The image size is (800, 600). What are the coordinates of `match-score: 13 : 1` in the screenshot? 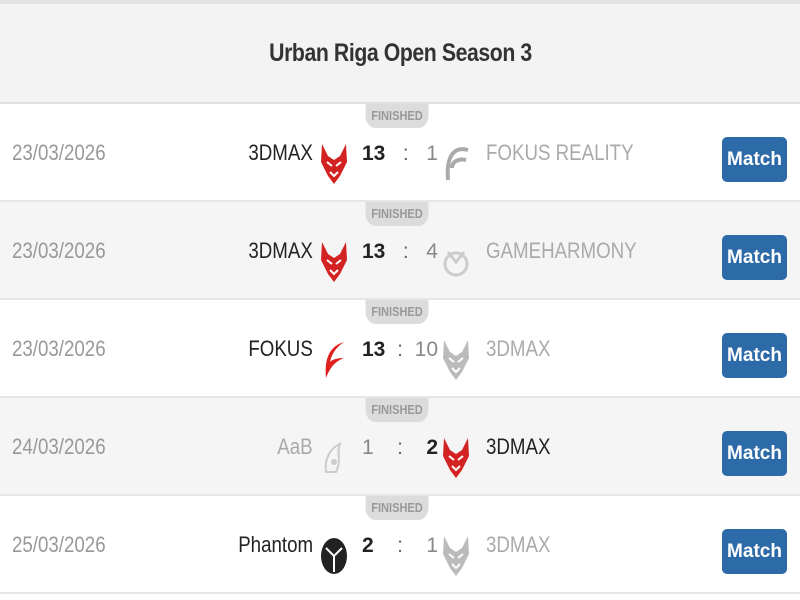 It's located at (400, 154).